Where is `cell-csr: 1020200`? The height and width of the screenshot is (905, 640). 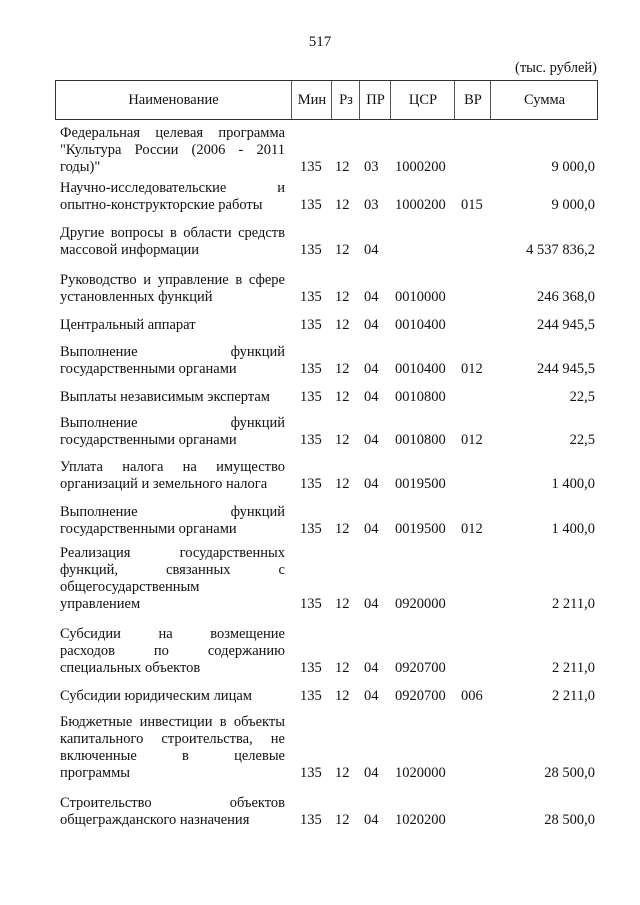 cell-csr: 1020200 is located at coordinates (420, 820).